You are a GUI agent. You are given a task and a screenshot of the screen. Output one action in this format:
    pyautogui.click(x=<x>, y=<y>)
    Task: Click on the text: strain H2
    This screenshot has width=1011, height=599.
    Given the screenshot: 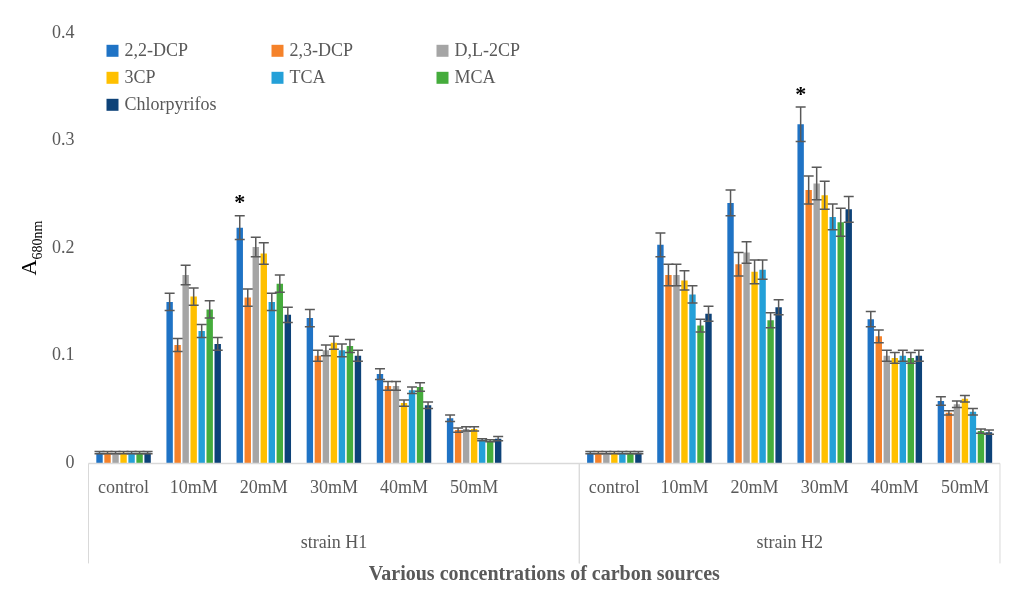 What is the action you would take?
    pyautogui.click(x=789, y=542)
    